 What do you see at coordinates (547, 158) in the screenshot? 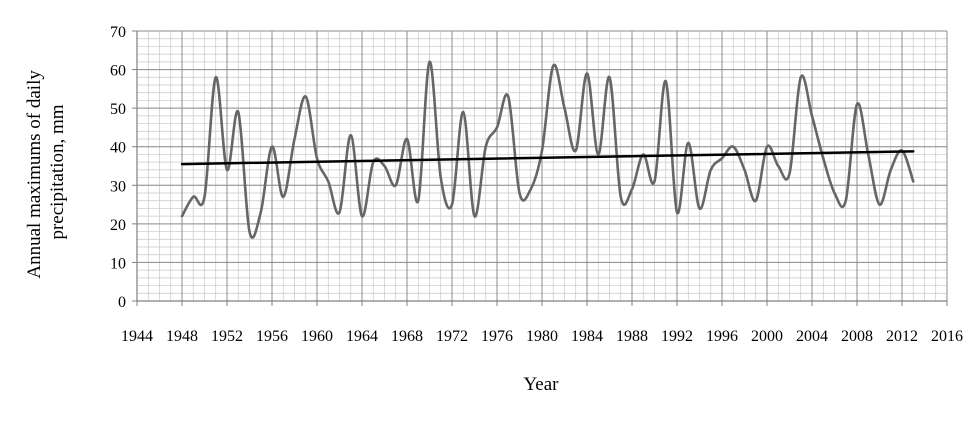
I see `trend-line` at bounding box center [547, 158].